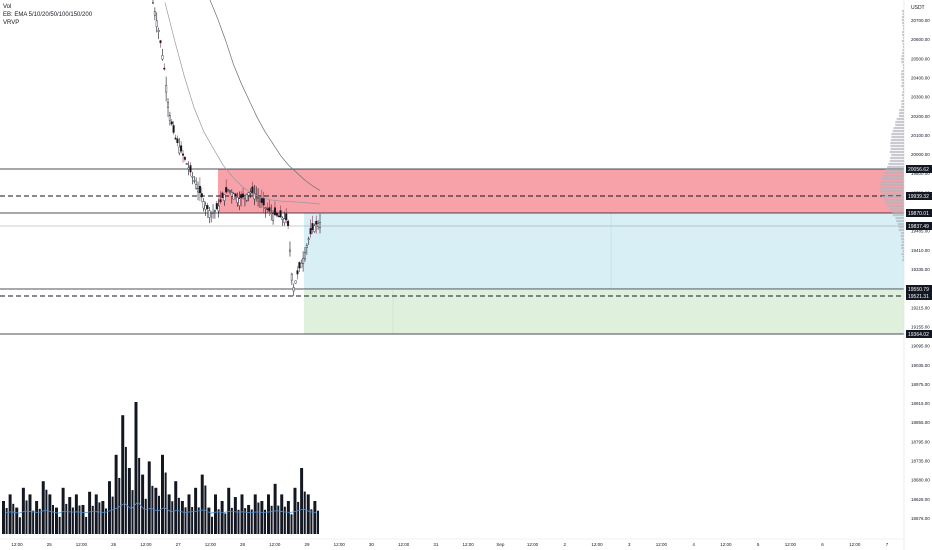 The image size is (932, 550). I want to click on price-tick-label: 19035.00, so click(920, 365).